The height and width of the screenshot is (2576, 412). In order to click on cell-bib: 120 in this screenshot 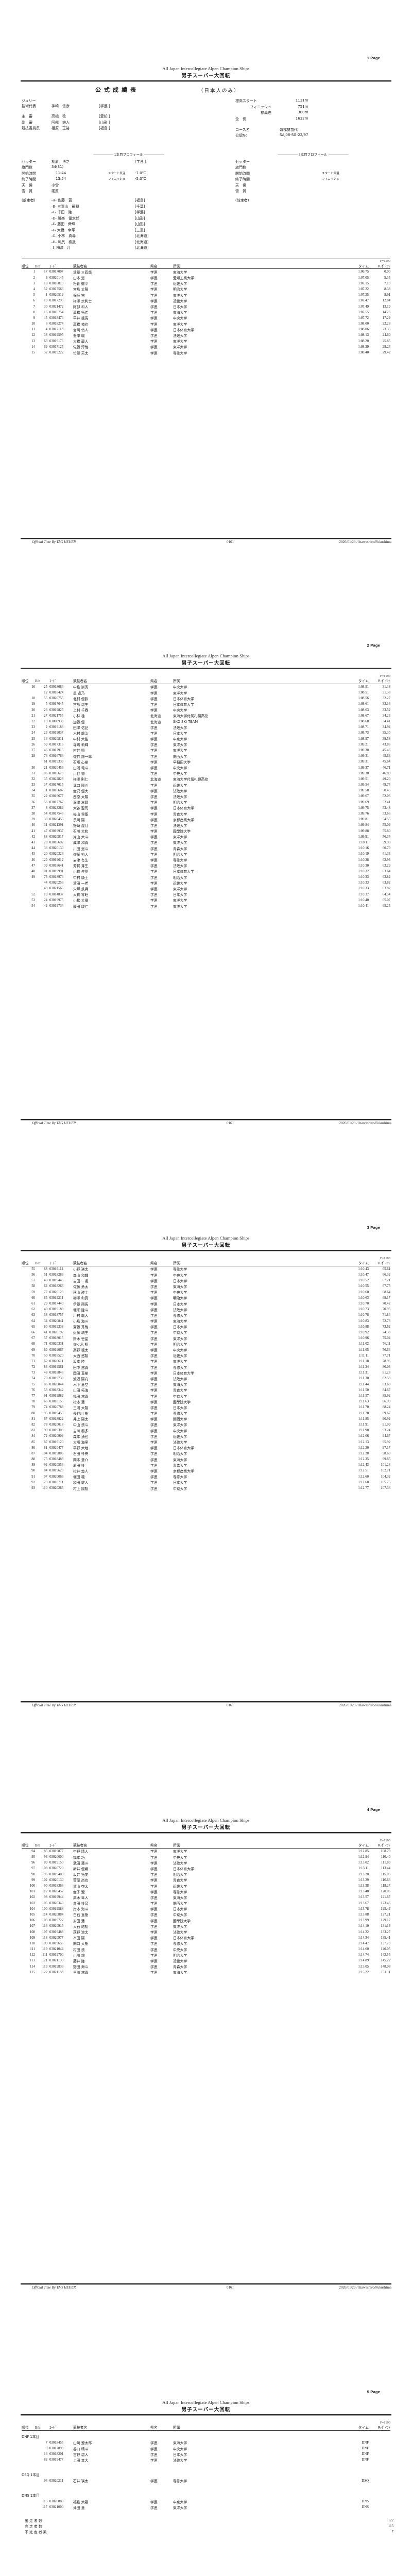, I will do `click(44, 860)`.